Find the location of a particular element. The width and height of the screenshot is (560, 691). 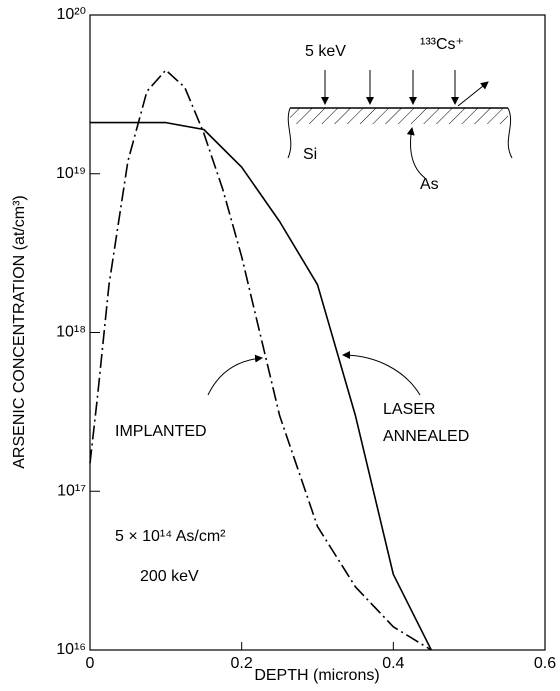

annotation: ¹³³Cs⁺ is located at coordinates (442, 44).